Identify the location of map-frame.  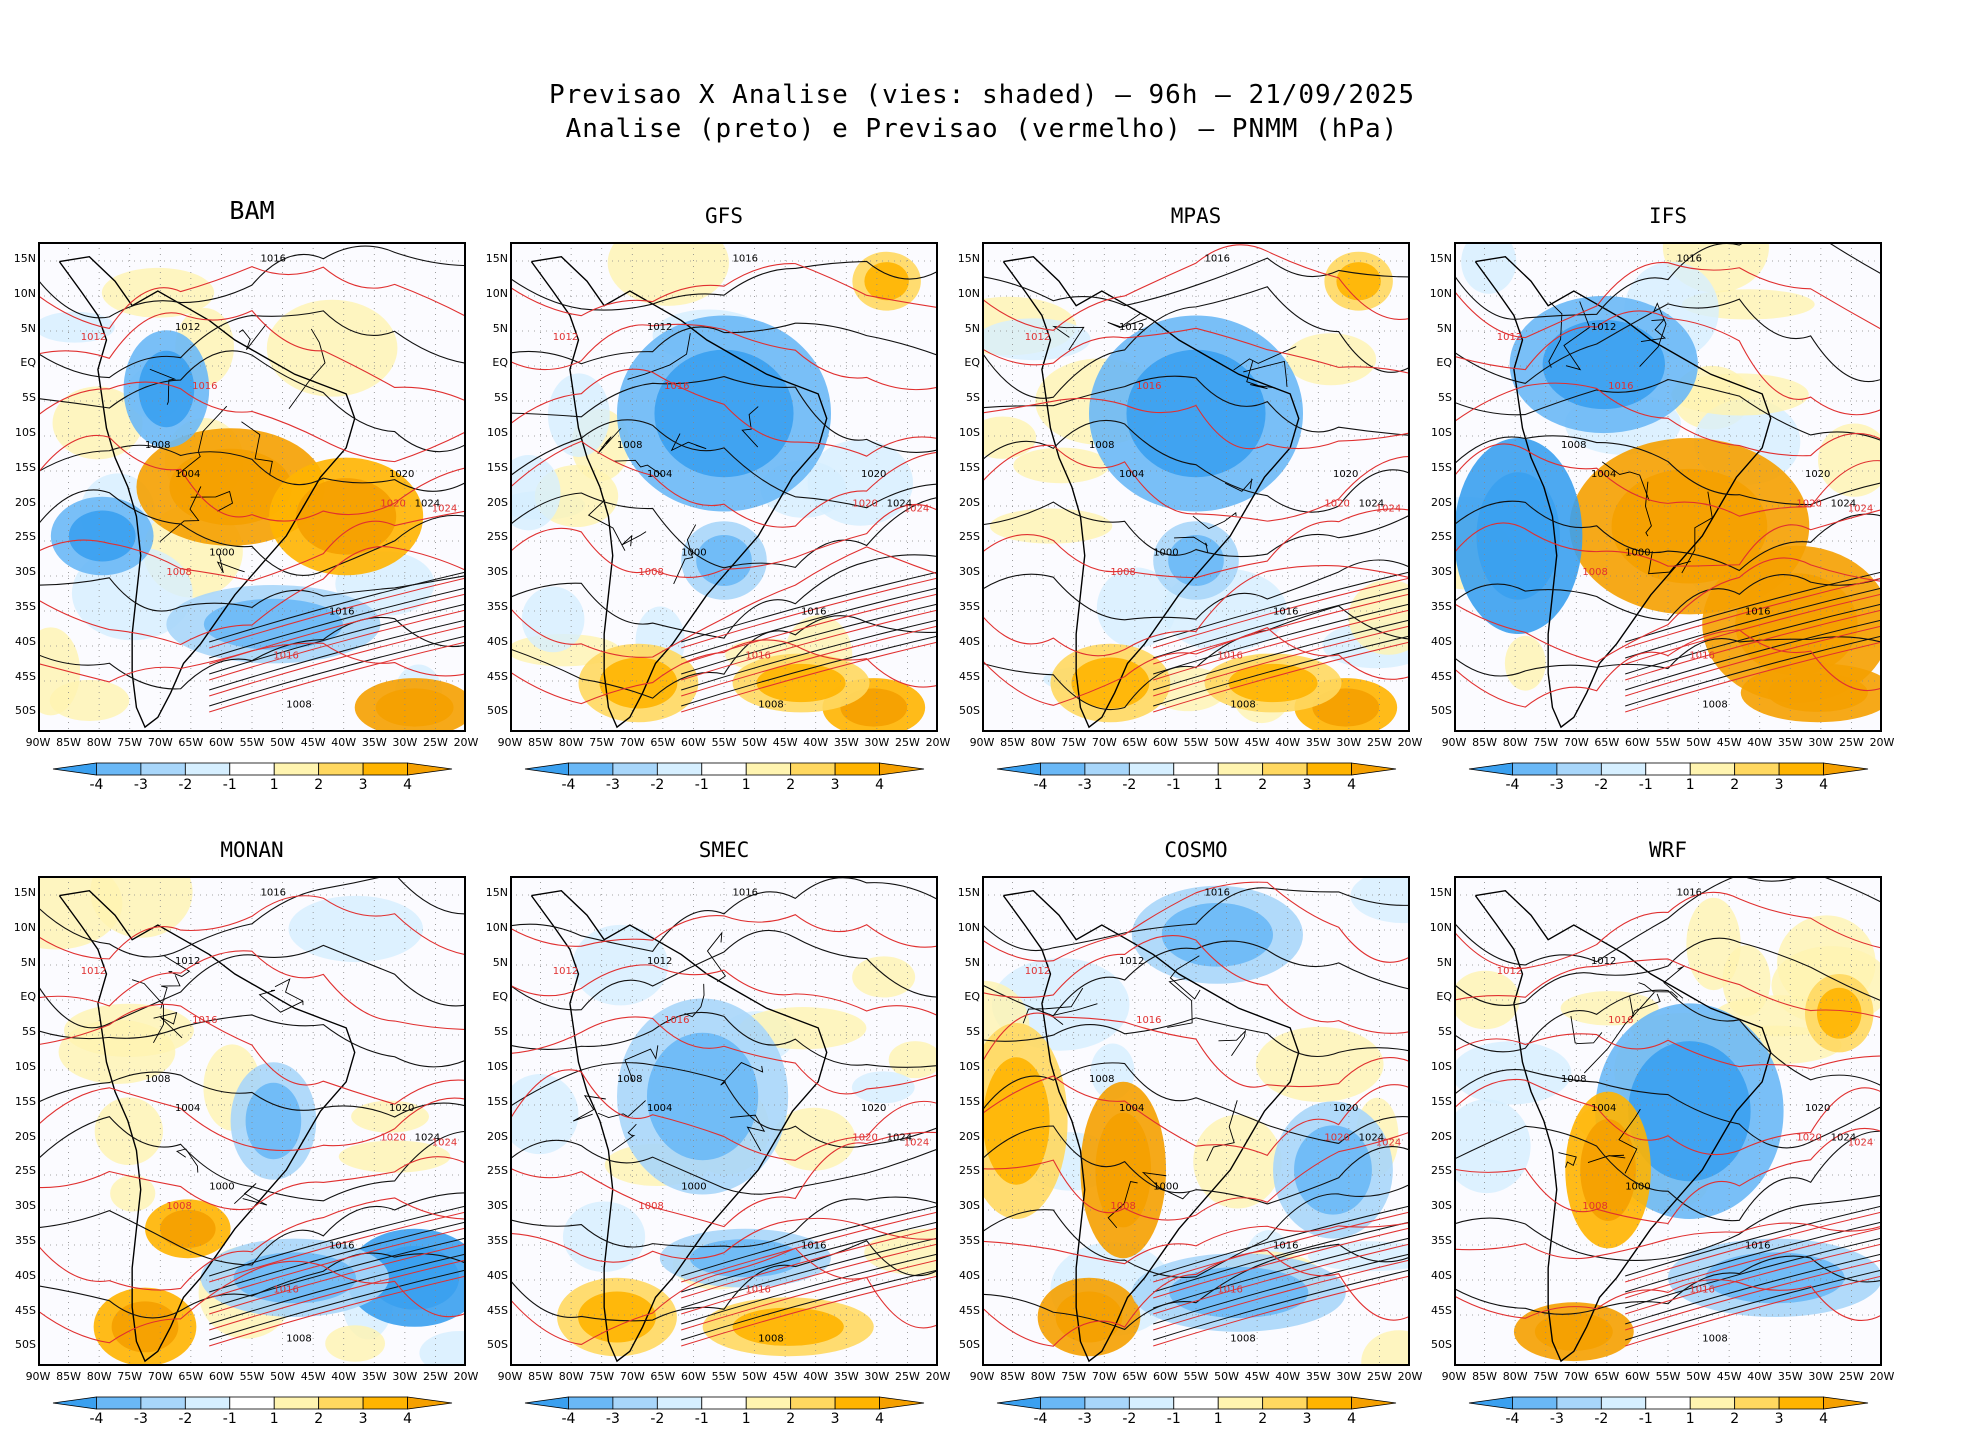
(1668, 487).